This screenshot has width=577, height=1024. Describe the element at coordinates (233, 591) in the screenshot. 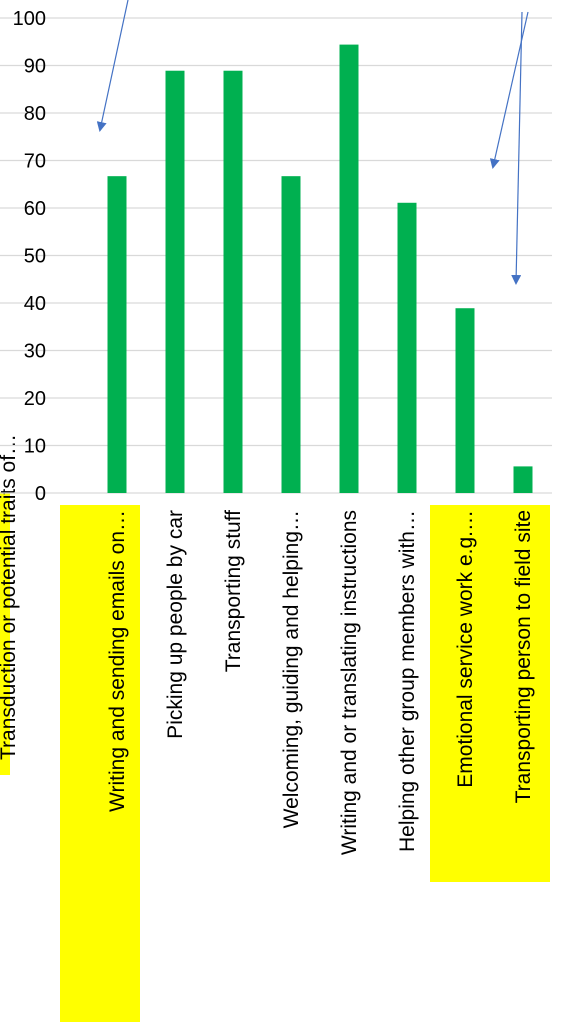

I see `category-label: Transporting stuff` at that location.